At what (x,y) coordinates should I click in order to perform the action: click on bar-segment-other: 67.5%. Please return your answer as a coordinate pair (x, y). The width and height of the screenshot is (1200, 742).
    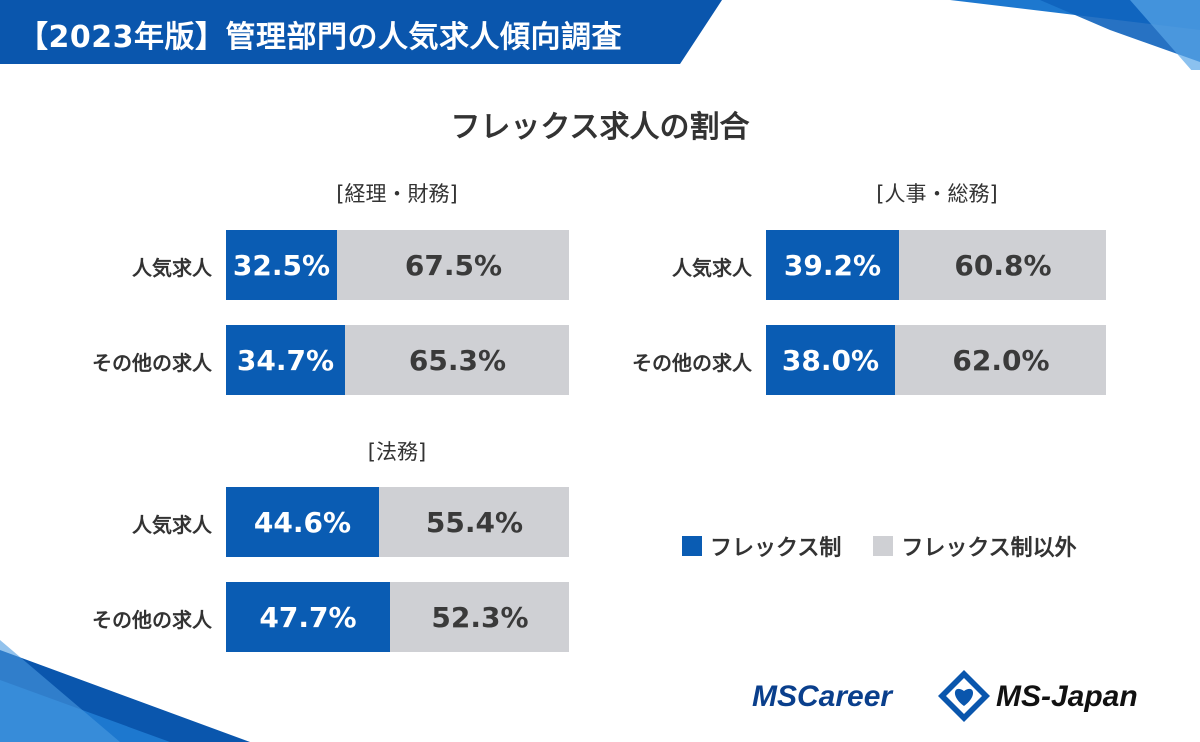
    Looking at the image, I should click on (453, 265).